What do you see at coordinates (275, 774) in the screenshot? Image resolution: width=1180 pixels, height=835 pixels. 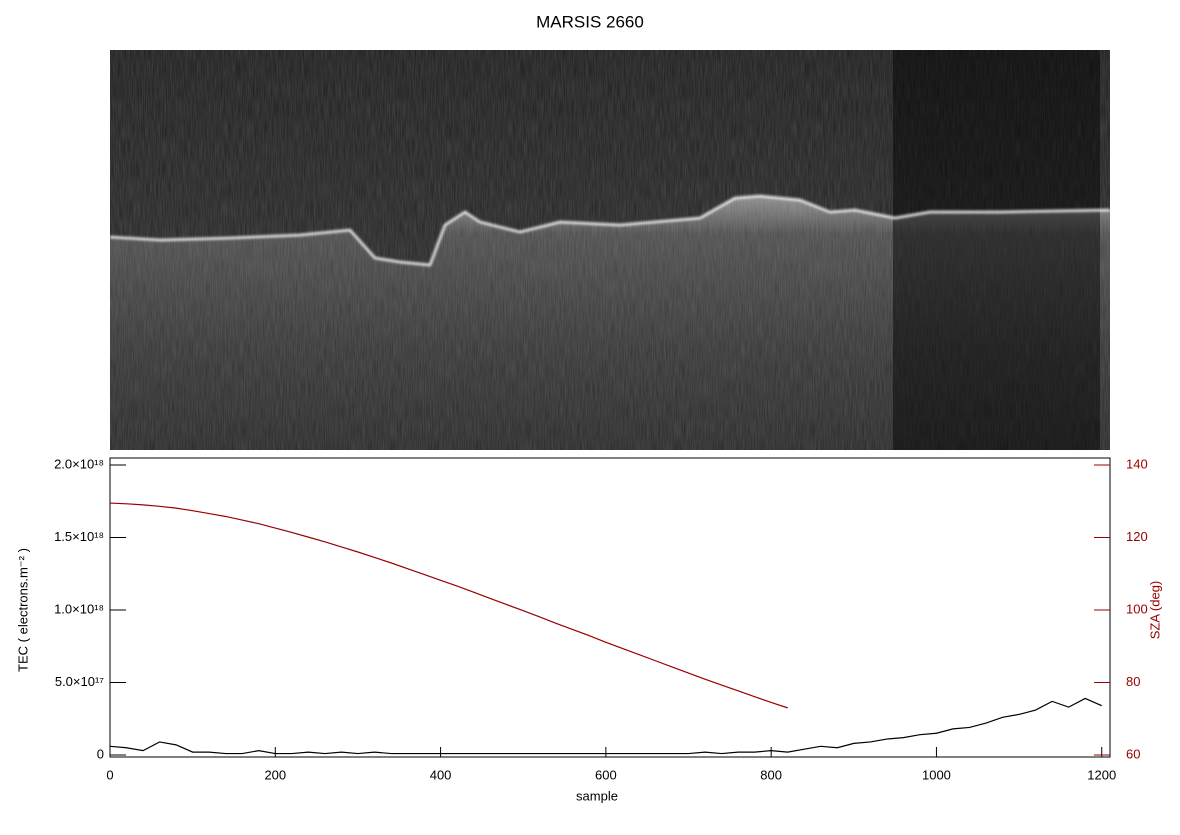 I see `x-tick-label: 200` at bounding box center [275, 774].